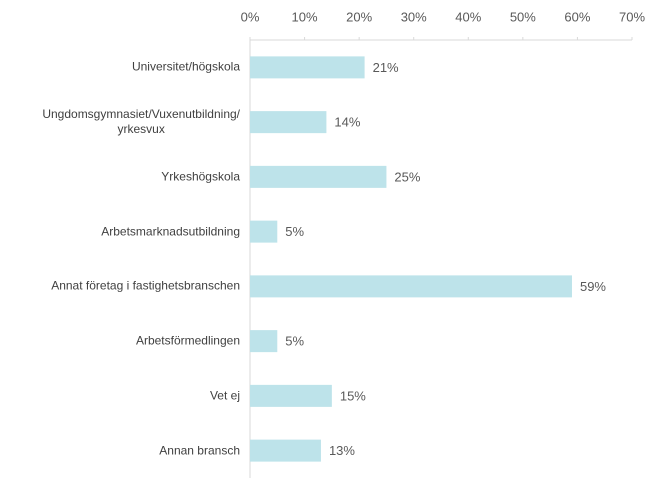 This screenshot has width=651, height=481. Describe the element at coordinates (523, 16) in the screenshot. I see `x-tick-label: 50%` at that location.